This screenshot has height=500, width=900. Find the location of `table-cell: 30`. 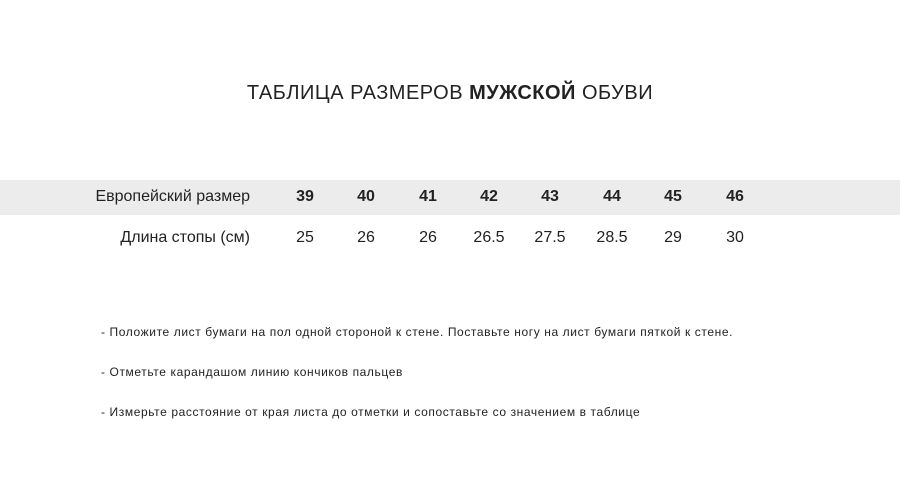

table-cell: 30 is located at coordinates (735, 237).